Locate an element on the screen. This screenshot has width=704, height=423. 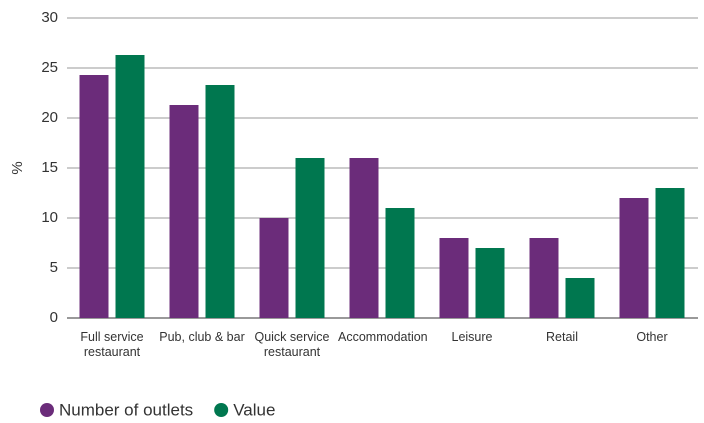
x-tick-label: Full service restaurant is located at coordinates (112, 344).